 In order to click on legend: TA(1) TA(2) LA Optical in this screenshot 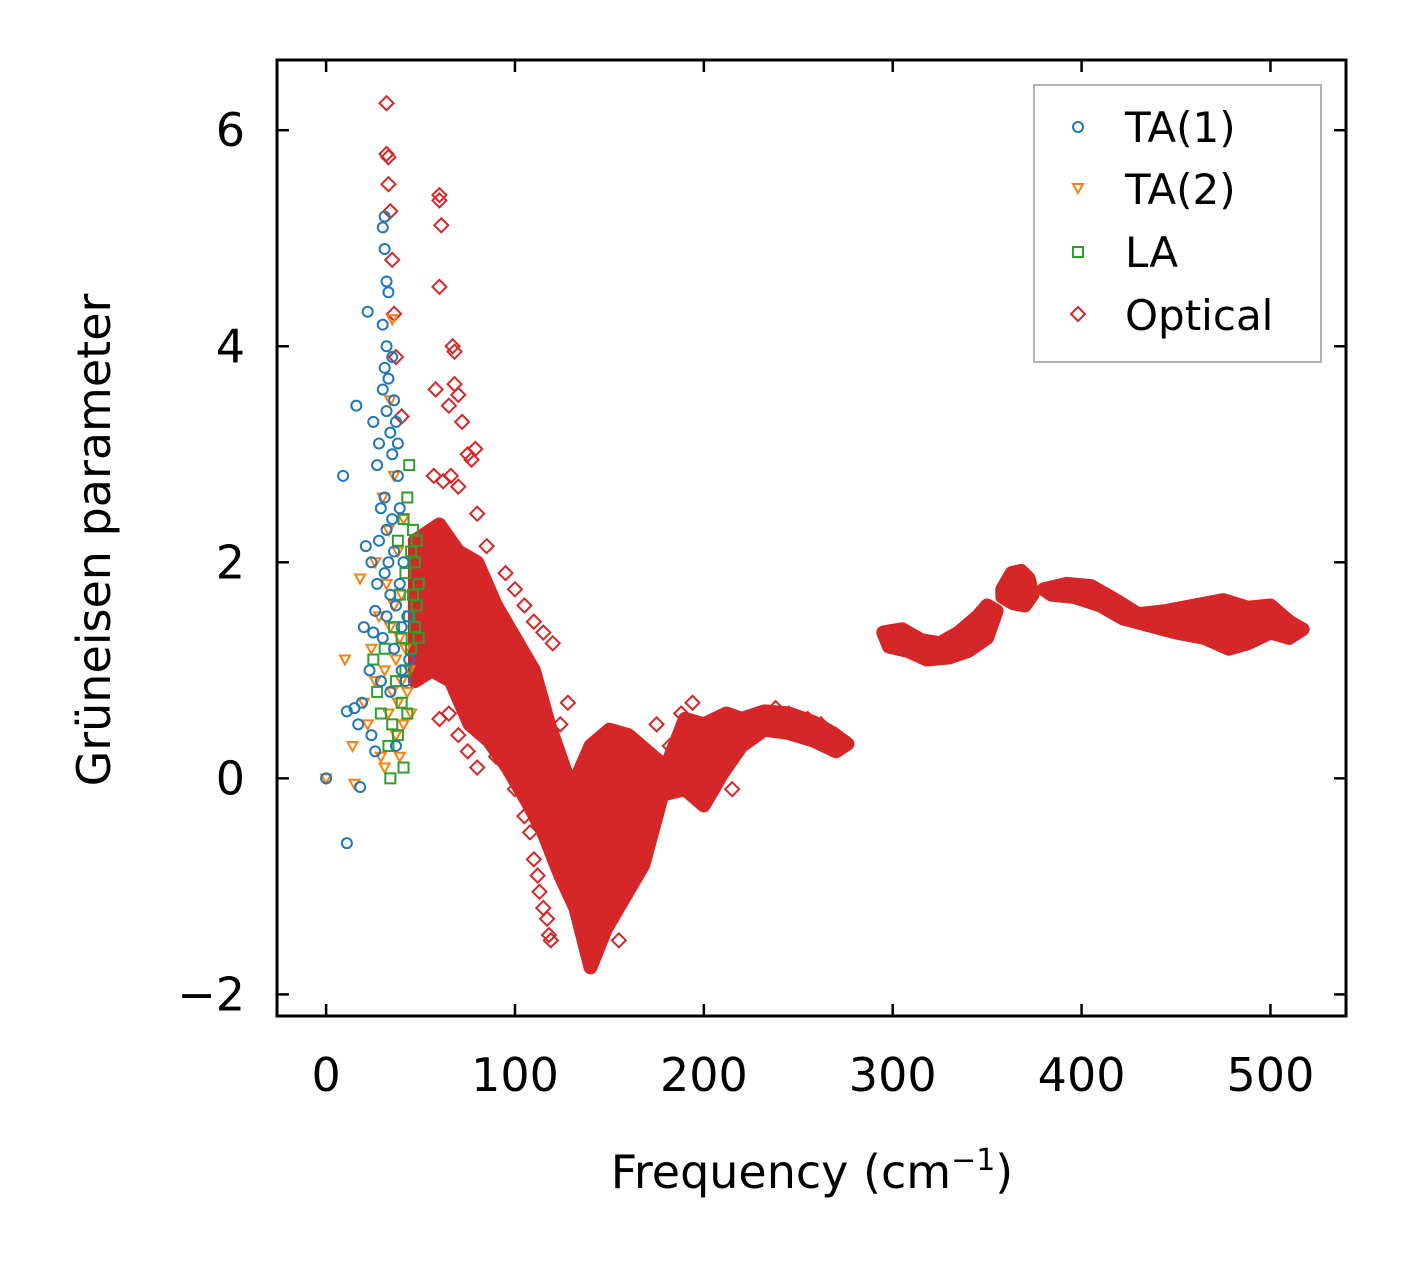, I will do `click(1177, 223)`.